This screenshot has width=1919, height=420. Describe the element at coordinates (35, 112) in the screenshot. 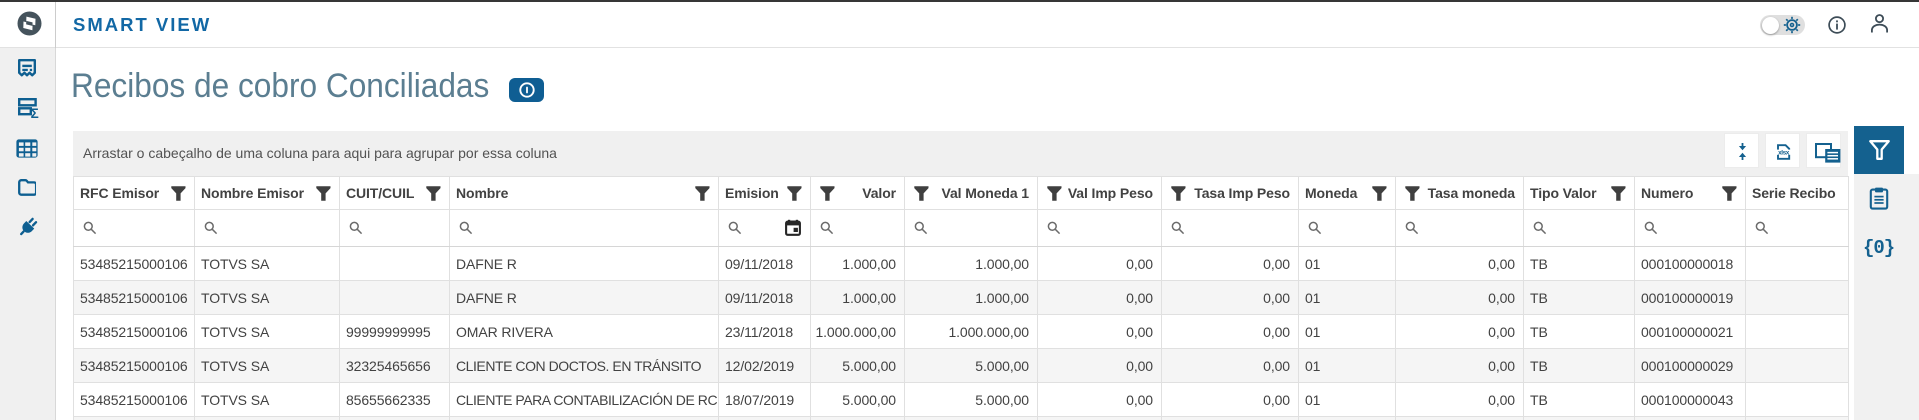

I see `svg-text: Σ` at that location.